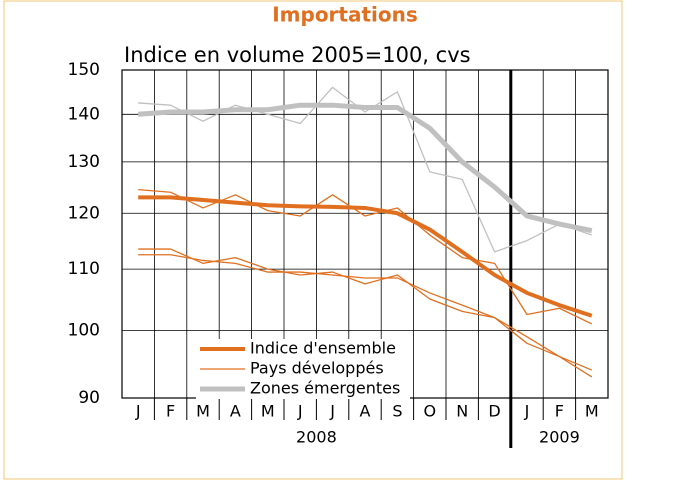 The width and height of the screenshot is (695, 487). What do you see at coordinates (84, 330) in the screenshot?
I see `y-tick-label: 100` at bounding box center [84, 330].